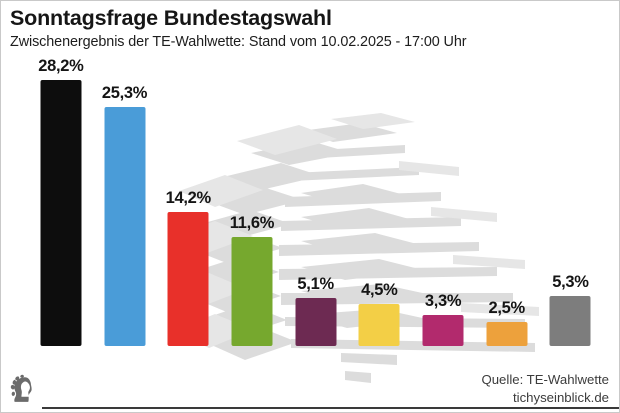  What do you see at coordinates (171, 18) in the screenshot?
I see `page-title: Sonntagsfrage Bundestagswahl` at bounding box center [171, 18].